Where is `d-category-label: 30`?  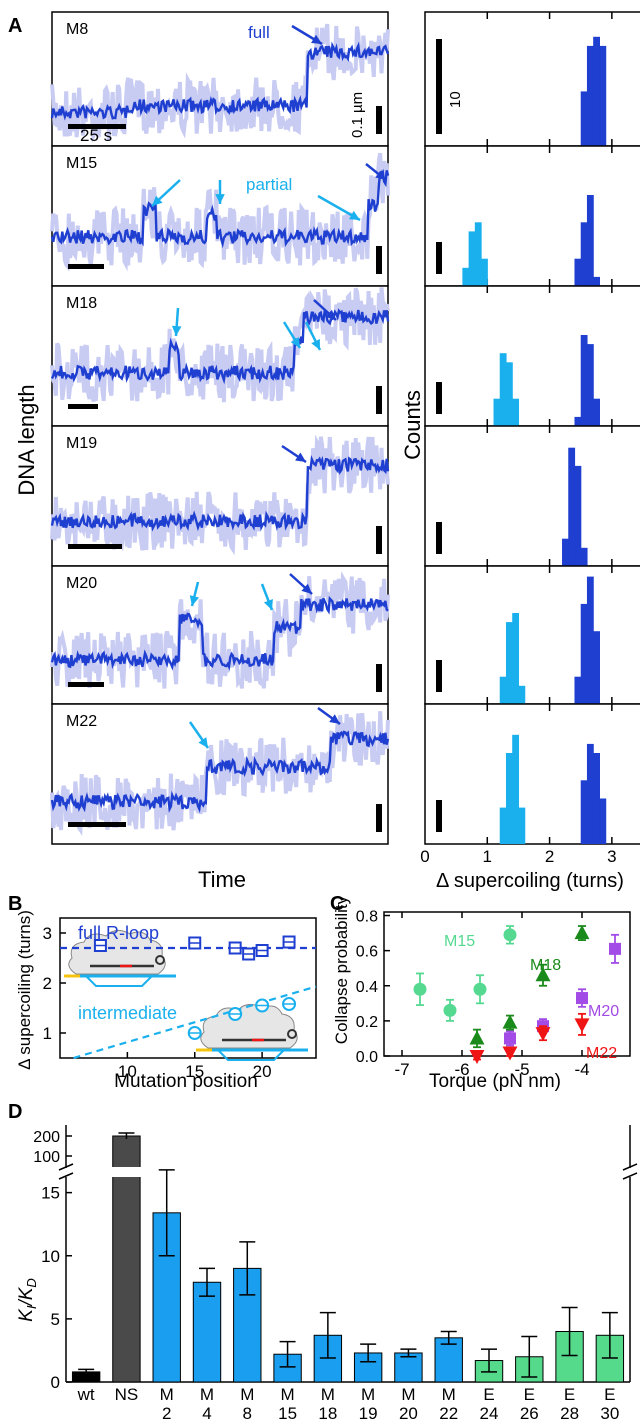 d-category-label: 30 is located at coordinates (609, 1413).